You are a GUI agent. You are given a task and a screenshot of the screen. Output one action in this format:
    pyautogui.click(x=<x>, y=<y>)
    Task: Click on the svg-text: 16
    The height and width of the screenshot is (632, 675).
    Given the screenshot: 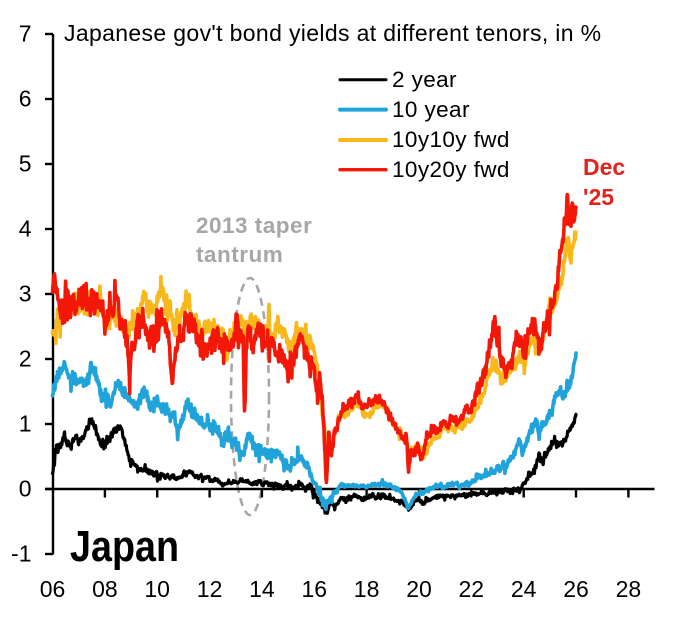 What is the action you would take?
    pyautogui.click(x=315, y=589)
    